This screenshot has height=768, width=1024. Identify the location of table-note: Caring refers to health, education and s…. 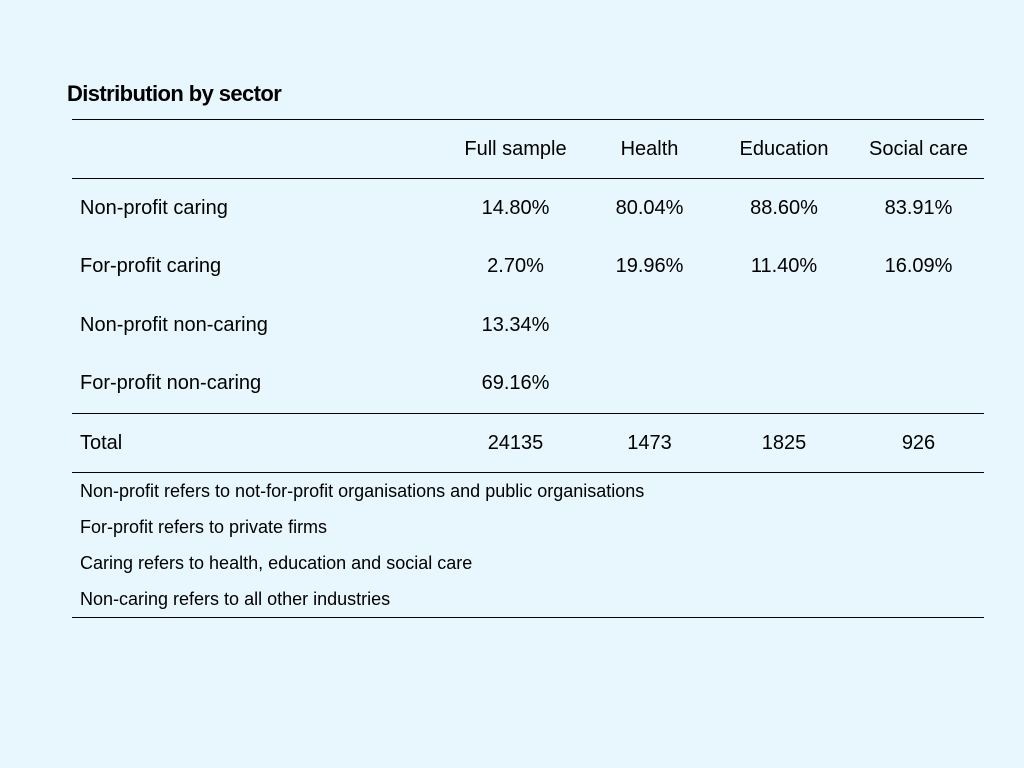
(276, 562).